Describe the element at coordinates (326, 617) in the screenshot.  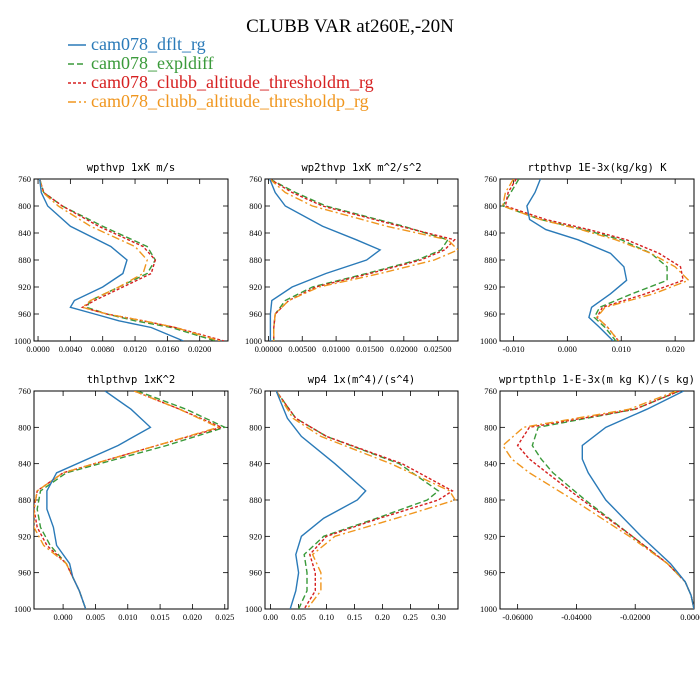
I see `x-tick-label: 0.10` at that location.